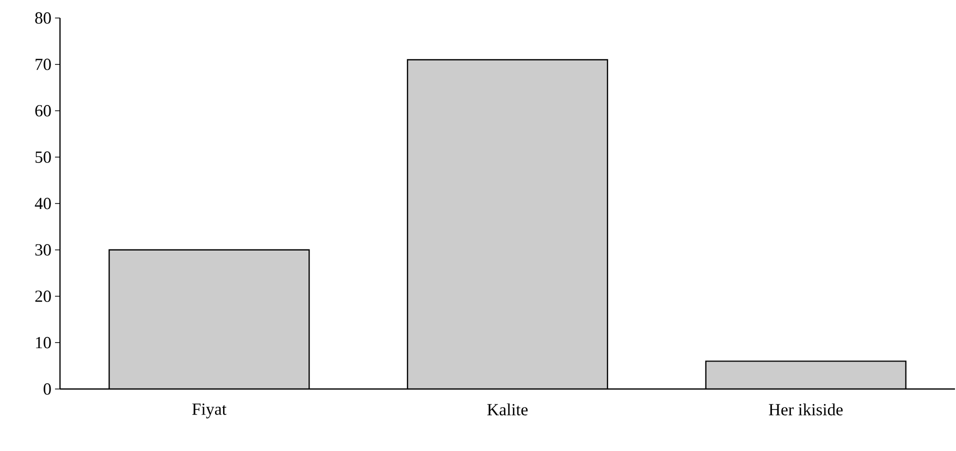 Image resolution: width=956 pixels, height=451 pixels. Describe the element at coordinates (805, 409) in the screenshot. I see `x-tick-label: Her ikiside` at that location.